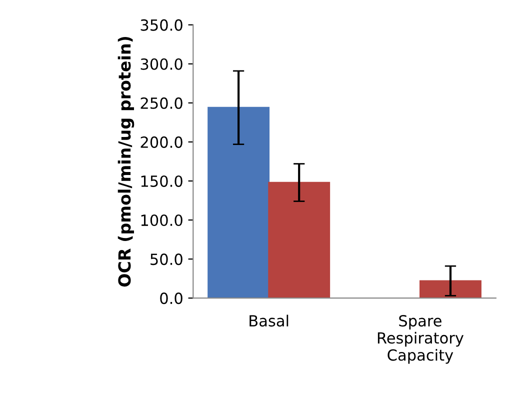  Describe the element at coordinates (166, 260) in the screenshot. I see `y-tick-label: 50.0` at that location.